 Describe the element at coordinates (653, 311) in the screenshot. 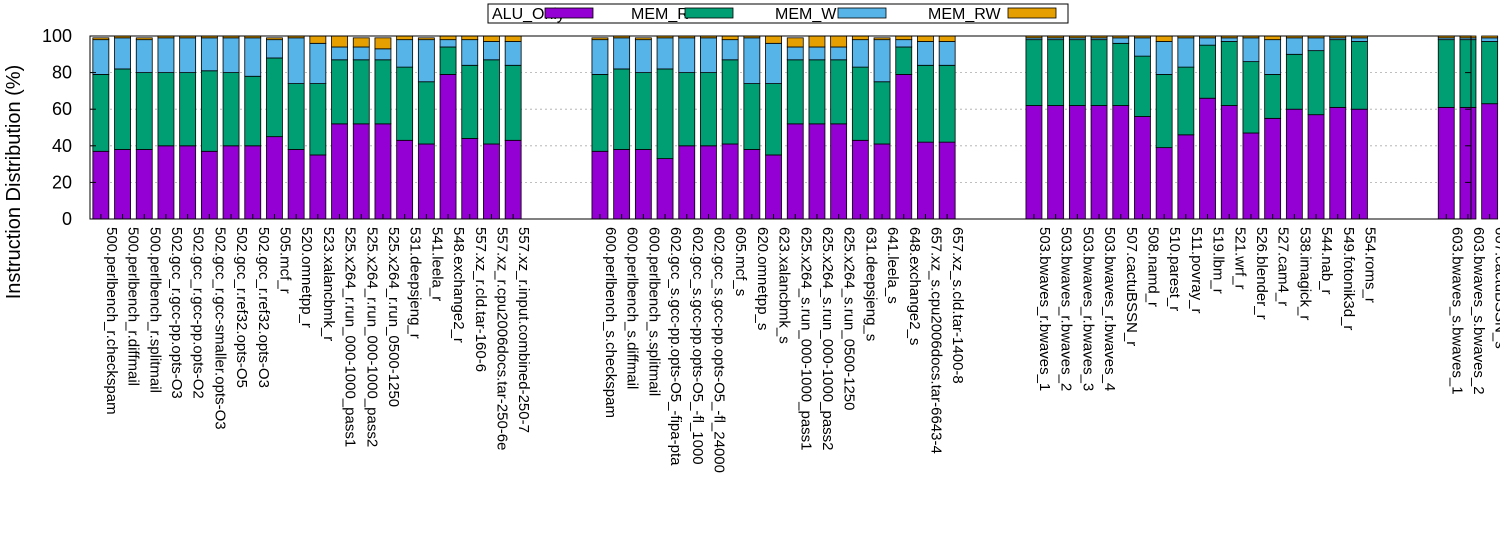

I see `x-tick-label: 600.perlbench_s.splitmail` at that location.